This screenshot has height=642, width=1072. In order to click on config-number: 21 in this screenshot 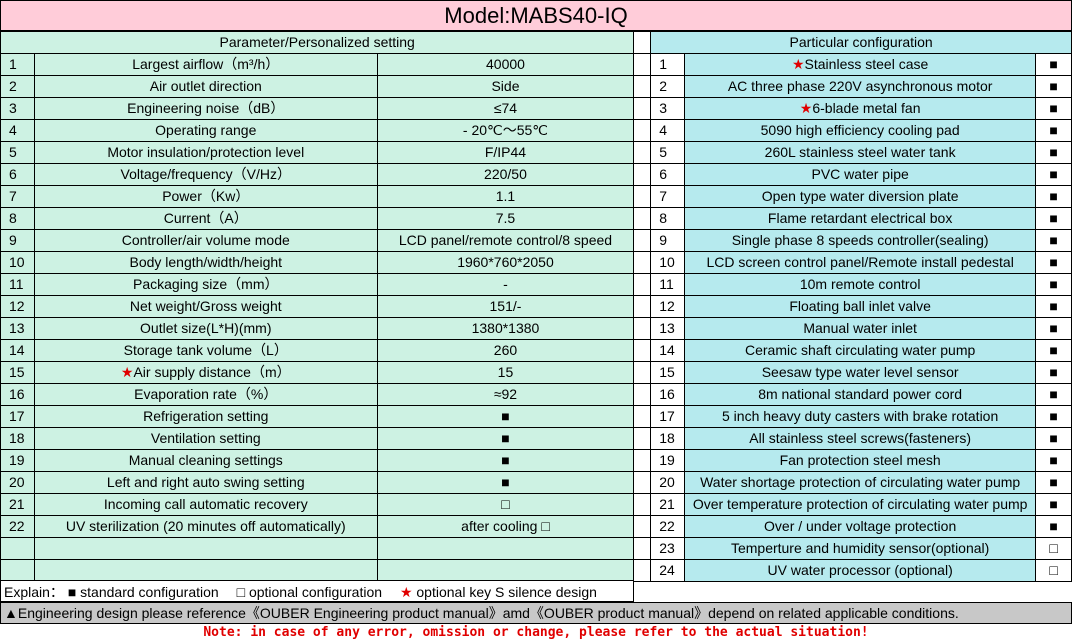, I will do `click(668, 504)`.